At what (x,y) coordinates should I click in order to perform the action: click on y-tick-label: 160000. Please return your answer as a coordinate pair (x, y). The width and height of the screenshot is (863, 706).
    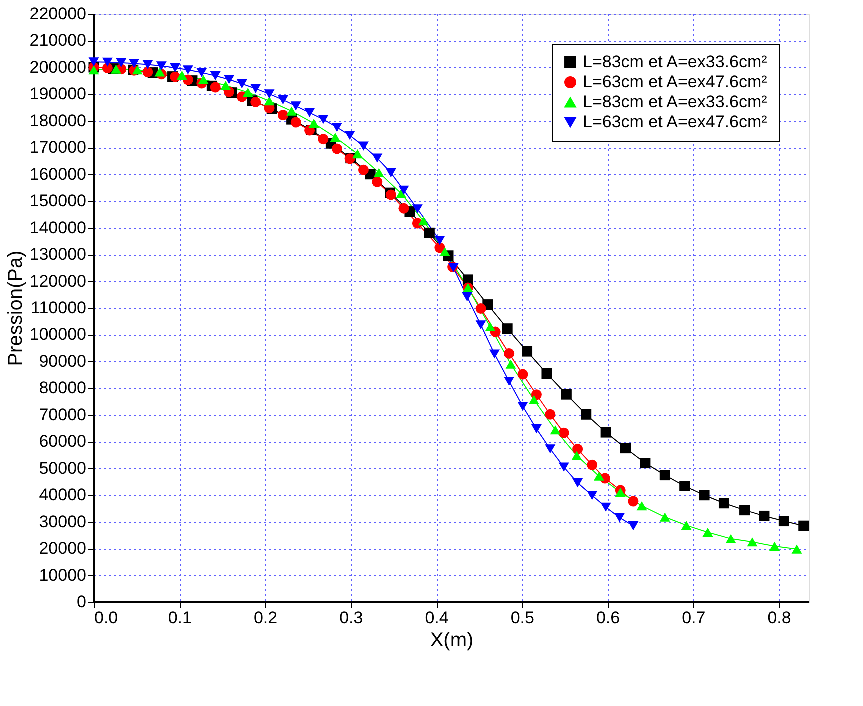
    Looking at the image, I should click on (58, 174).